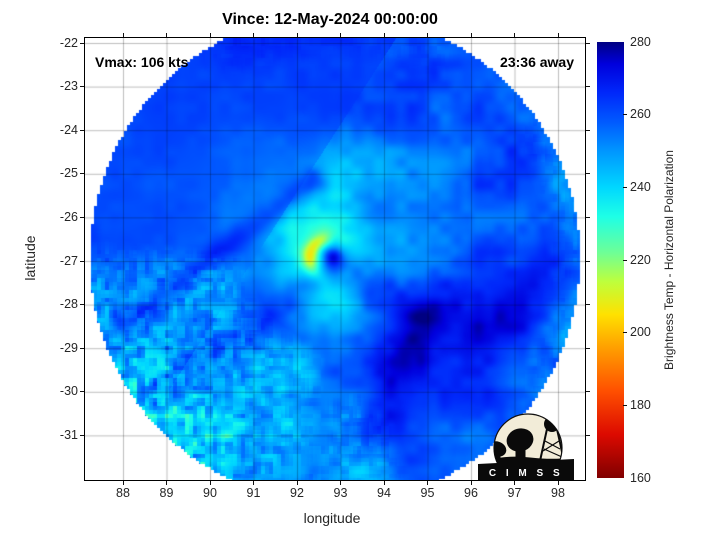  I want to click on y-tick-label: -28, so click(68, 304).